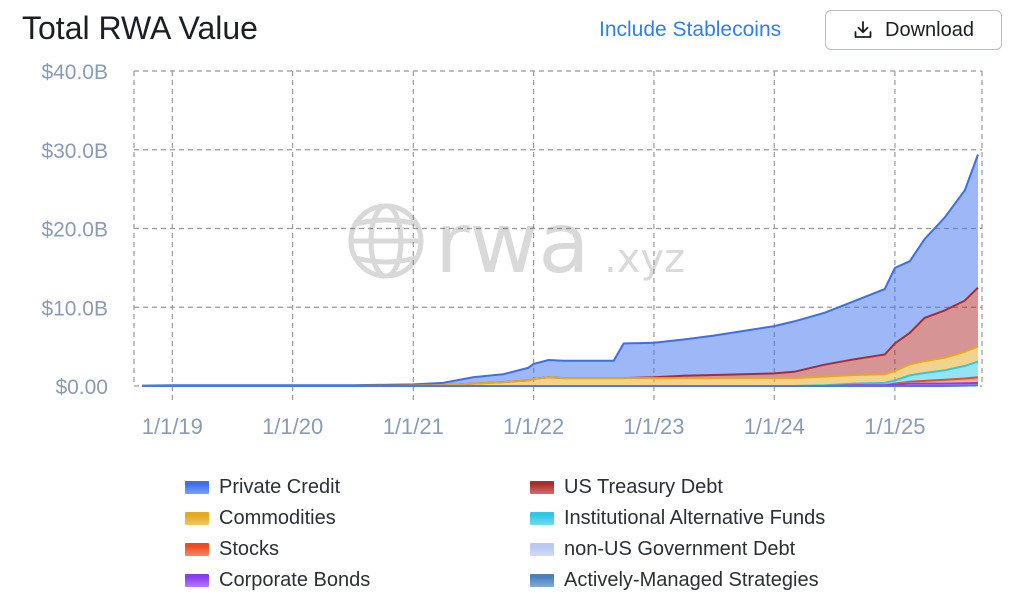 The image size is (1024, 610). Describe the element at coordinates (653, 426) in the screenshot. I see `x-tick-label: 1/1/23` at that location.